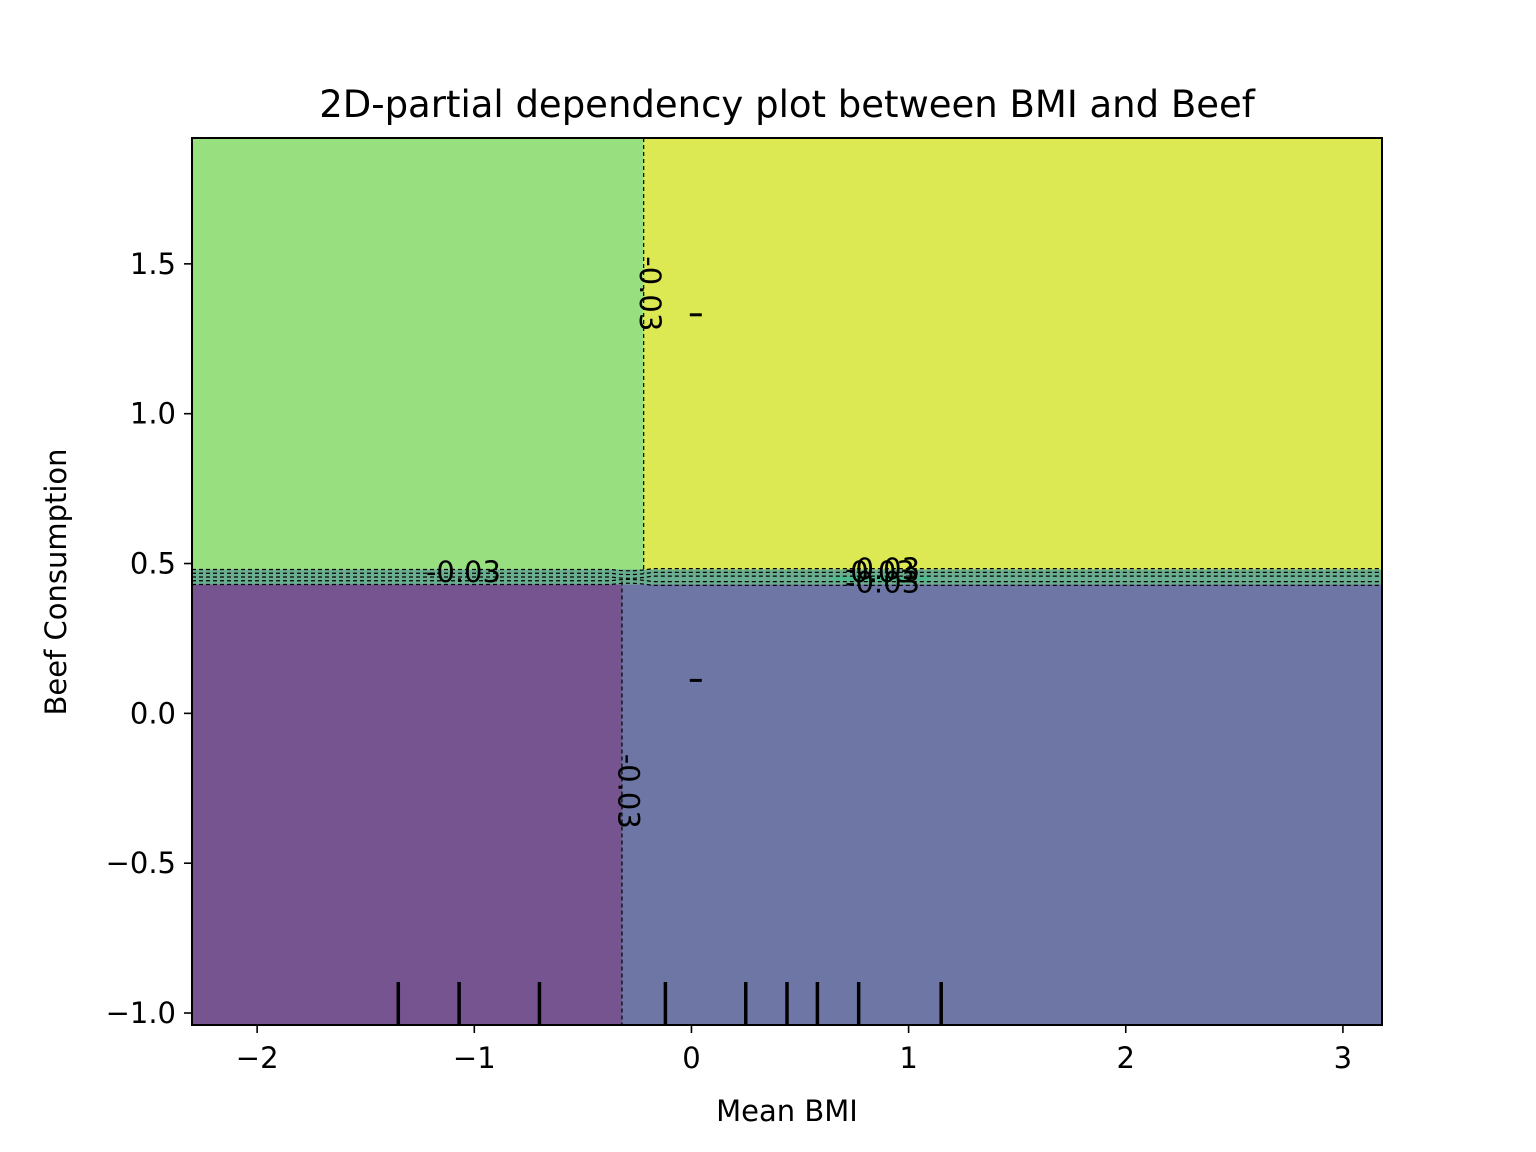 The height and width of the screenshot is (1152, 1536). What do you see at coordinates (149, 638) in the screenshot?
I see `y-axis: −1.0 −0.5 0.0 0.5 1.0 1.5` at bounding box center [149, 638].